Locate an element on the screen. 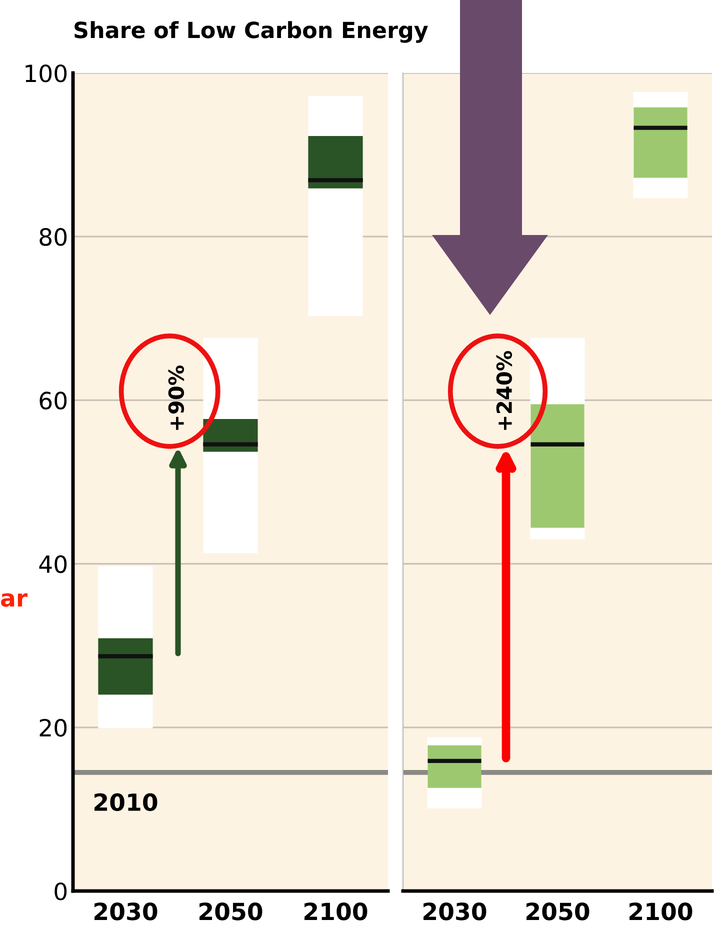 This screenshot has width=719, height=939. y-tick-label: 40 is located at coordinates (53, 564).